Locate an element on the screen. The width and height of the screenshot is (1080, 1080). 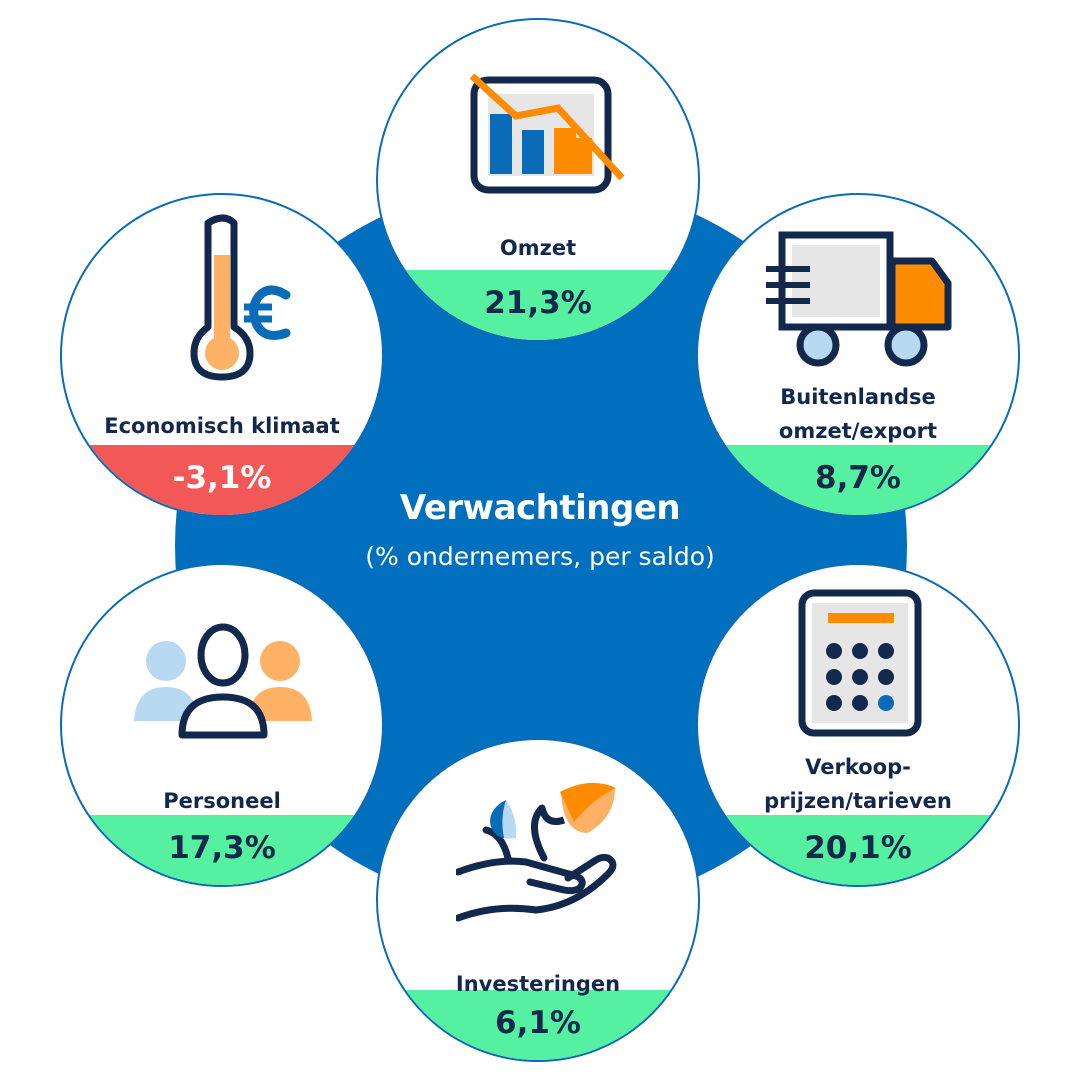
card-buitenlandse-omzet: Buitenlandse omzet/export 8,7% is located at coordinates (858, 355).